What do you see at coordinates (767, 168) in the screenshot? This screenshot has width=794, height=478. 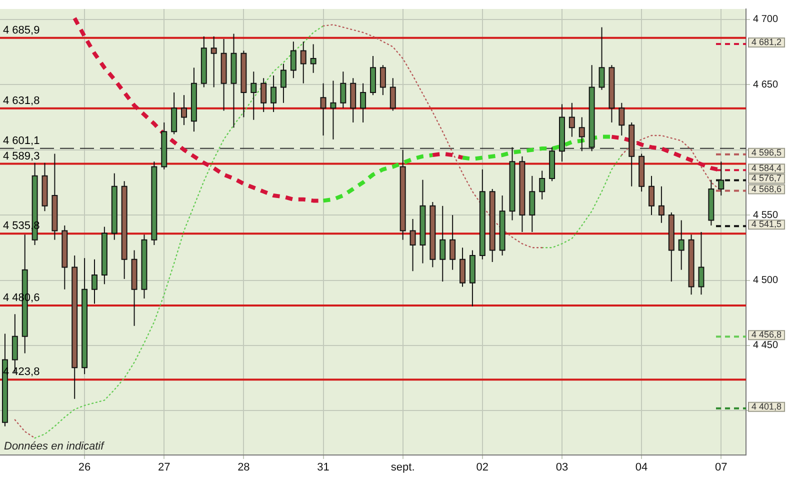 I see `ref-line-label: 4 584,4` at bounding box center [767, 168].